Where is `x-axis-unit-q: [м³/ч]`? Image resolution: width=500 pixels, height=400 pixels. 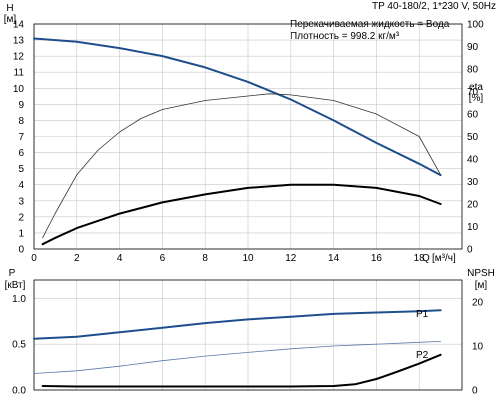
x-axis-unit-q: [м³/ч] is located at coordinates (444, 258).